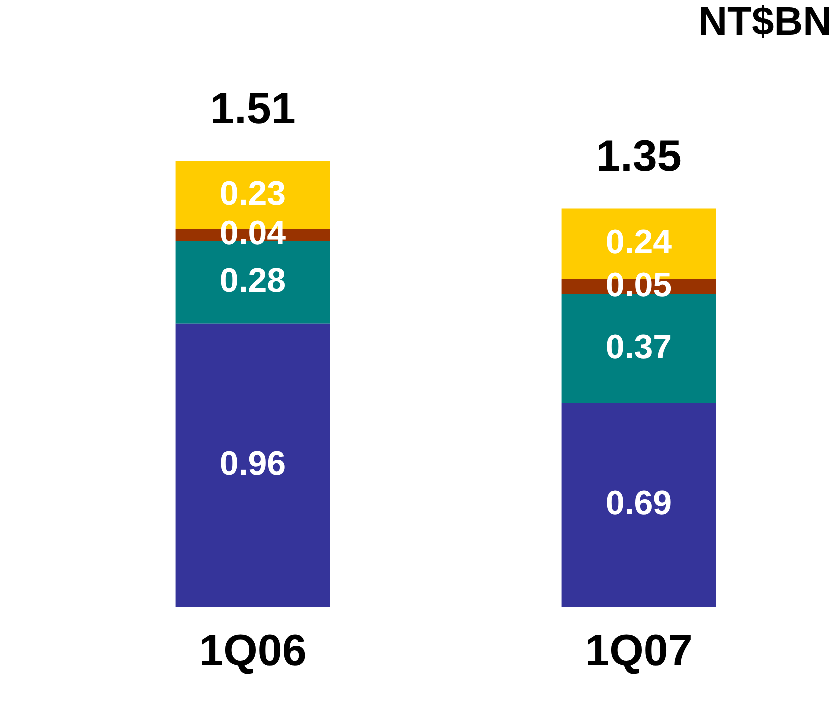  I want to click on data-label: 0.96, so click(253, 463).